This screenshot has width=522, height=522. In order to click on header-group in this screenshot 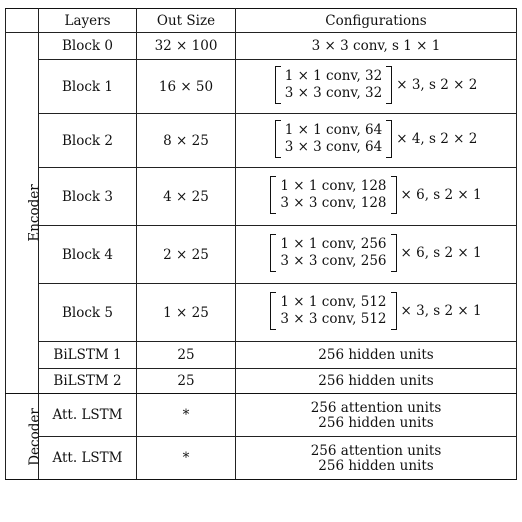, I will do `click(22, 20)`.